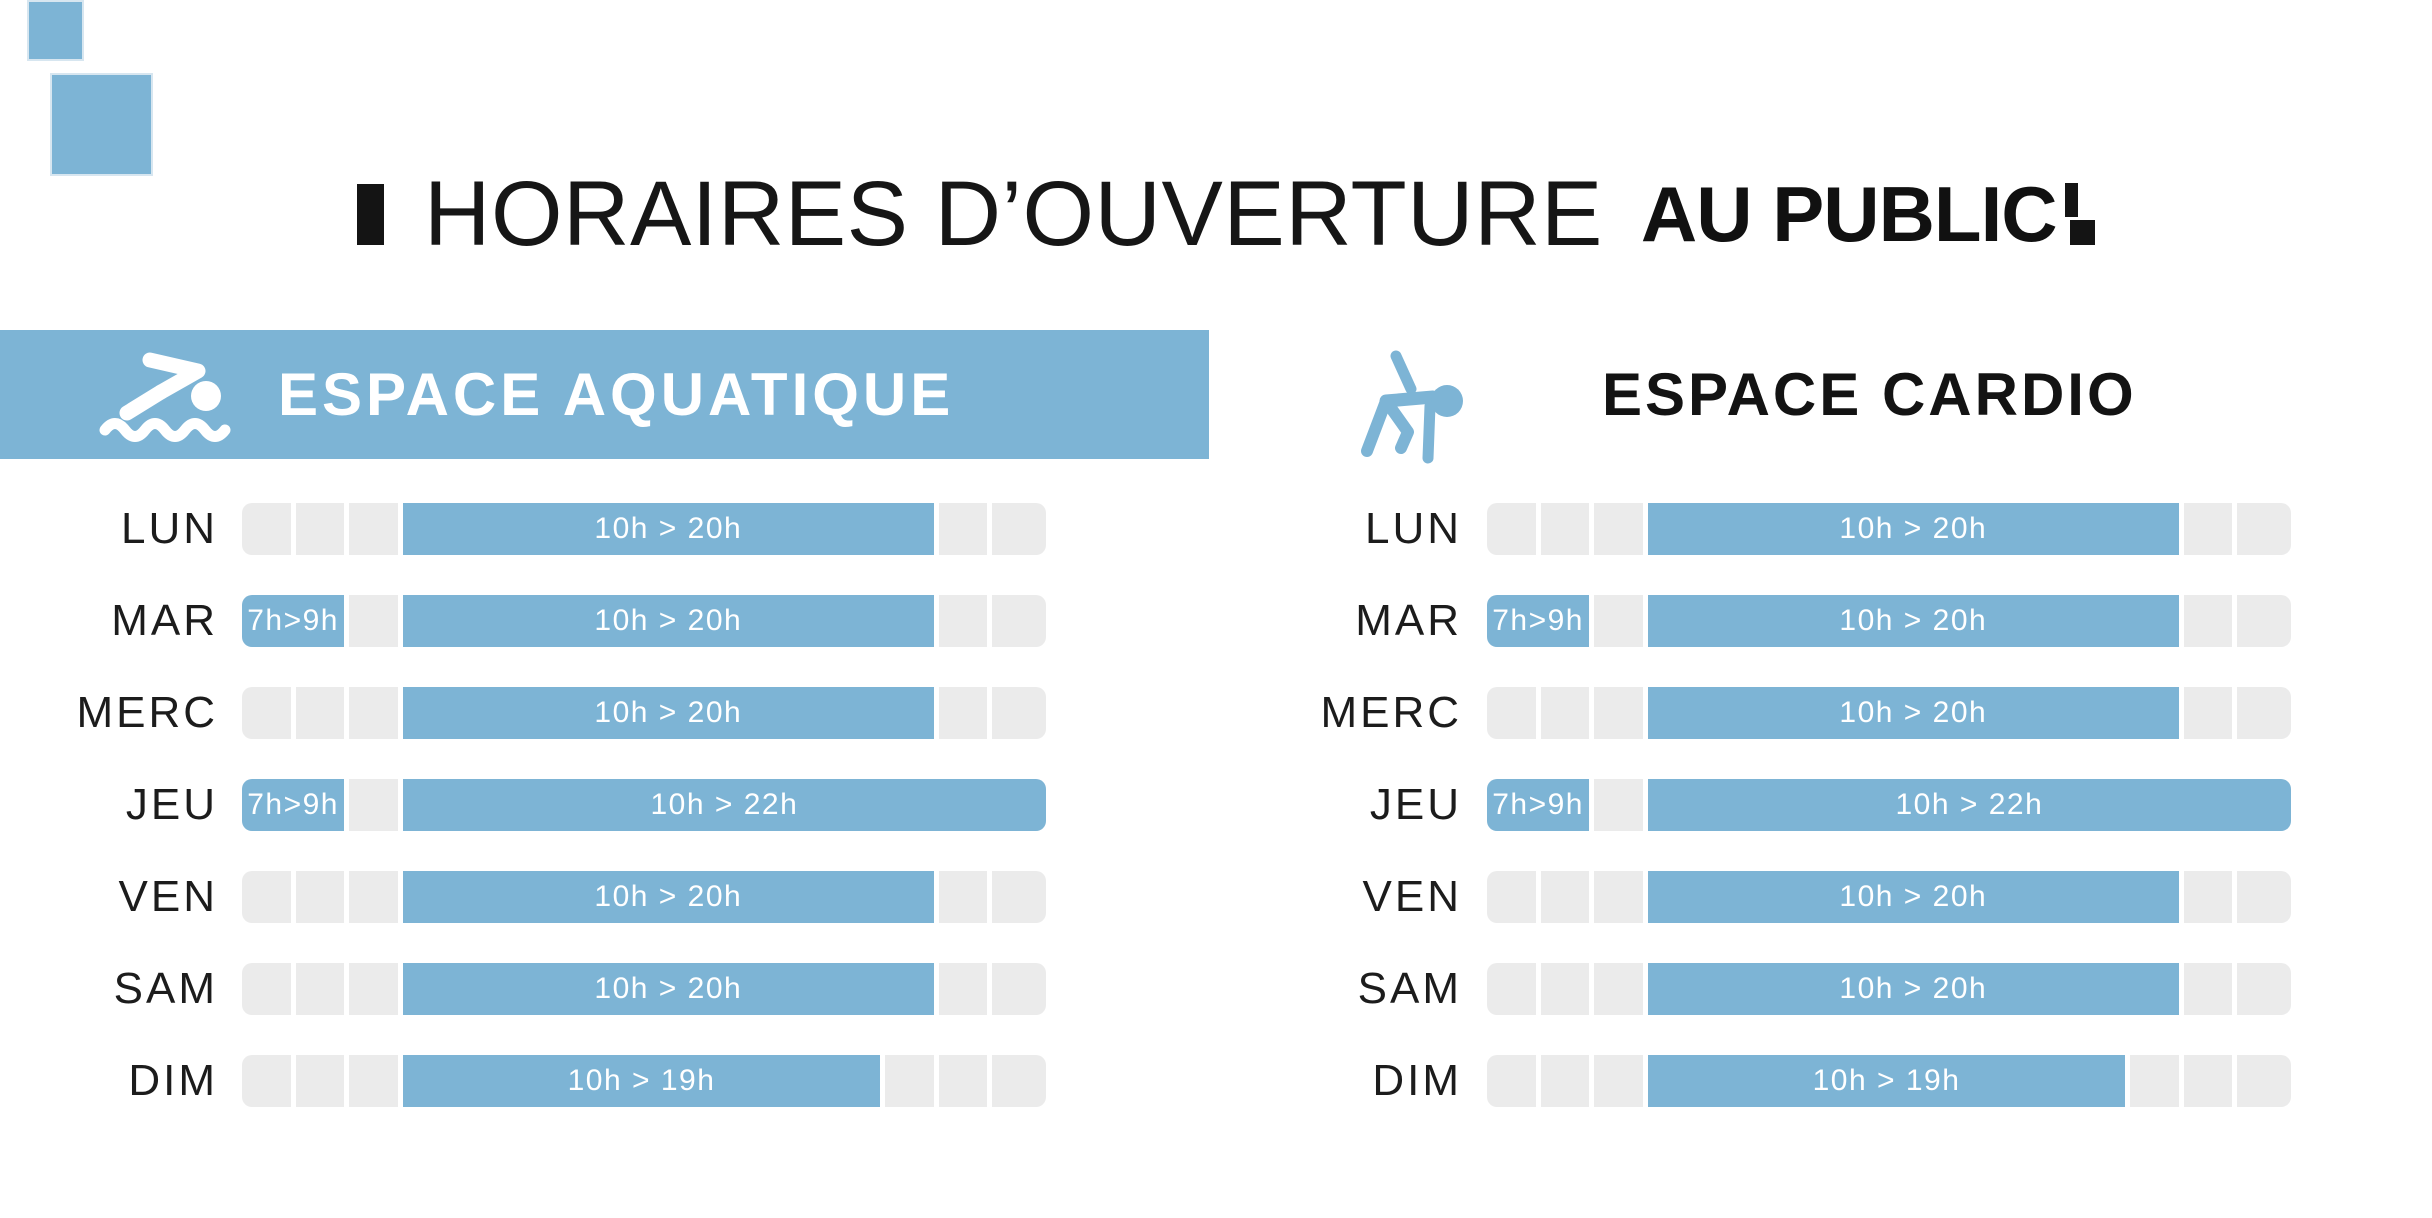  Describe the element at coordinates (2080, 214) in the screenshot. I see `exclamation-mark-icon` at that location.